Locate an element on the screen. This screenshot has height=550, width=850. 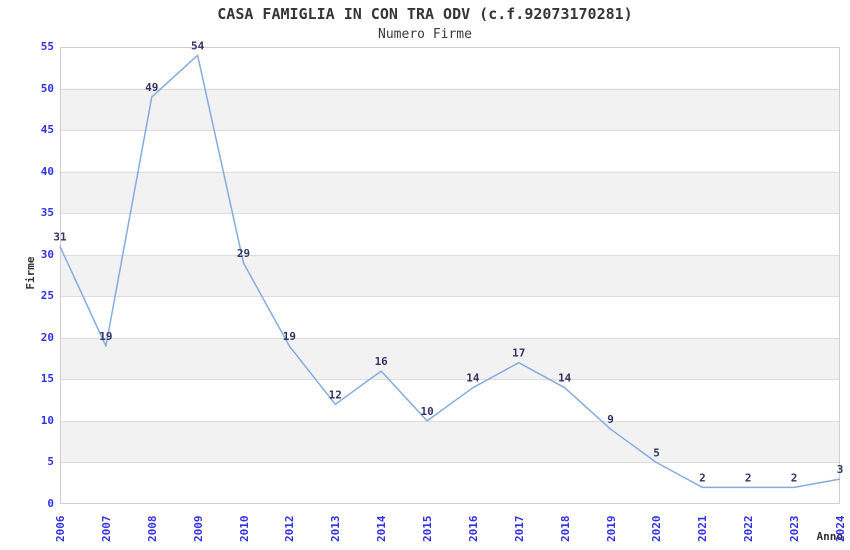
y-tick-label: 5 is located at coordinates (50, 462).